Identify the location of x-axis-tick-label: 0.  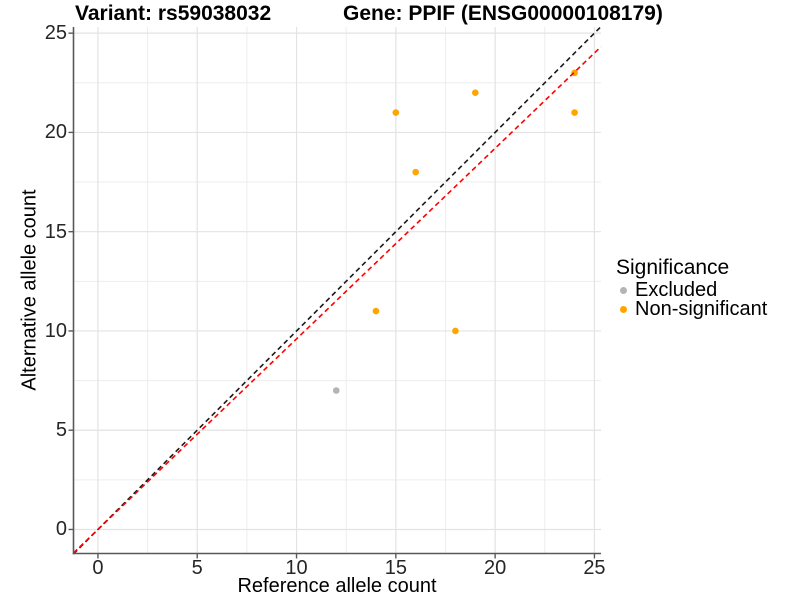
(98, 568).